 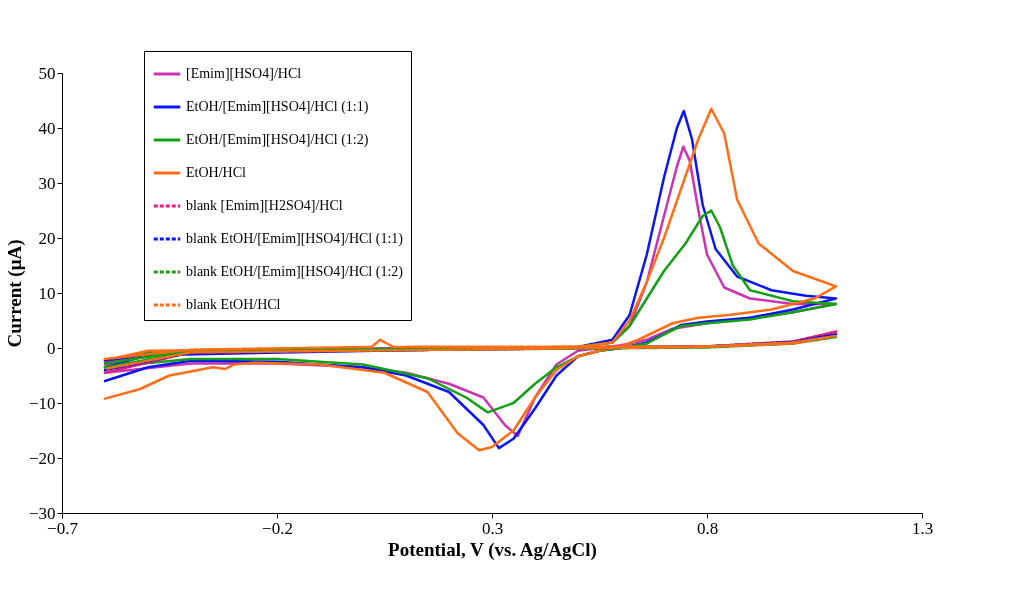 What do you see at coordinates (47, 128) in the screenshot?
I see `y-tick-label: 40` at bounding box center [47, 128].